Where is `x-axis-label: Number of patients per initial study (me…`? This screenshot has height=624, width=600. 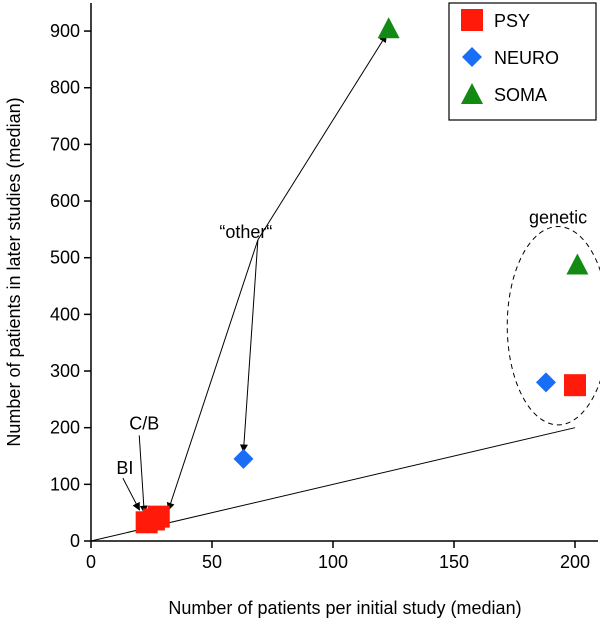
x-axis-label: Number of patients per initial study (me… is located at coordinates (344, 608).